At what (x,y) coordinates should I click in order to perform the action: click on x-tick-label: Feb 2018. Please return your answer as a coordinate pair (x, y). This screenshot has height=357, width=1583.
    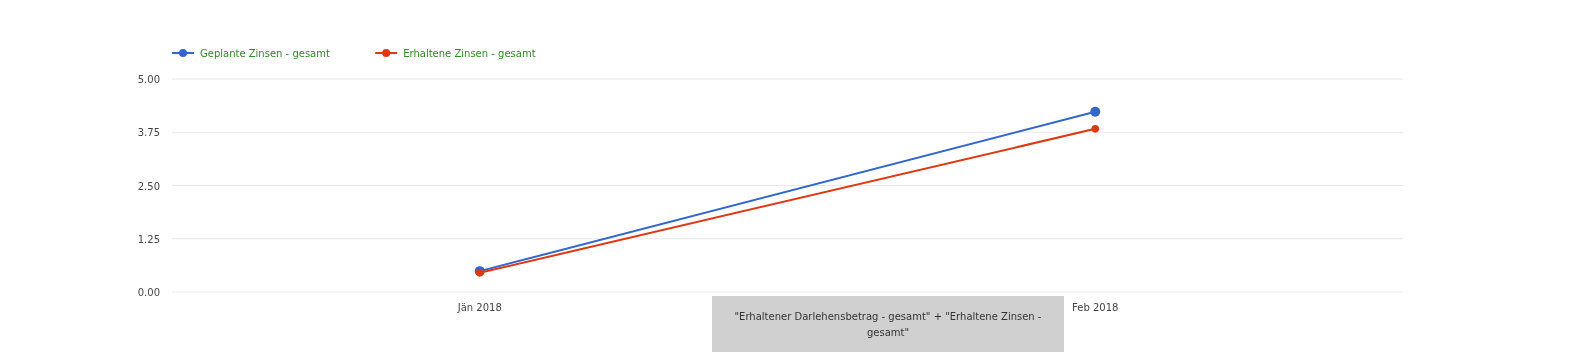
    Looking at the image, I should click on (1095, 307).